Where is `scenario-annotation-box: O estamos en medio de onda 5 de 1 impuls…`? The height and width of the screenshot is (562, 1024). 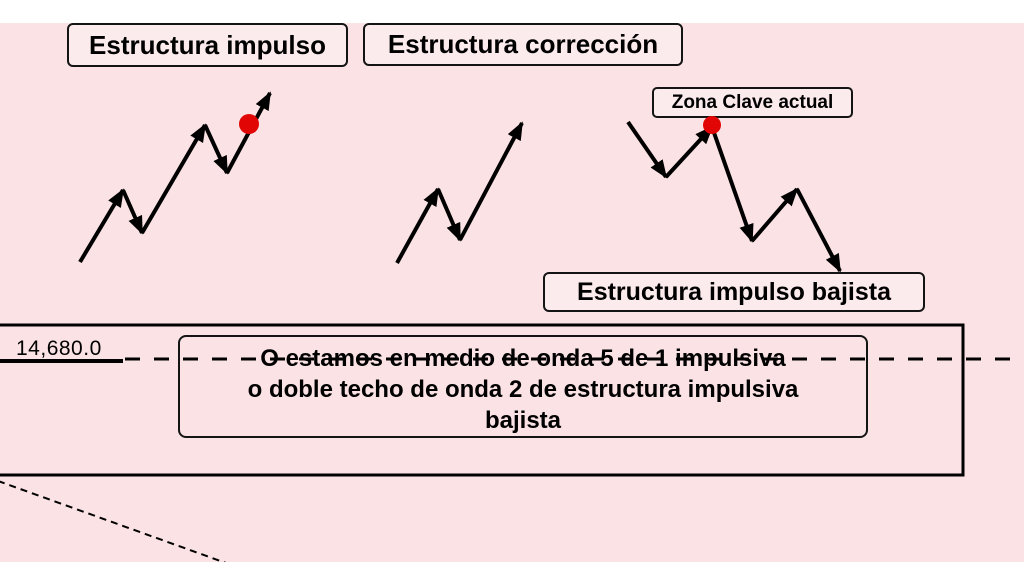
scenario-annotation-box: O estamos en medio de onda 5 de 1 impuls… is located at coordinates (523, 386).